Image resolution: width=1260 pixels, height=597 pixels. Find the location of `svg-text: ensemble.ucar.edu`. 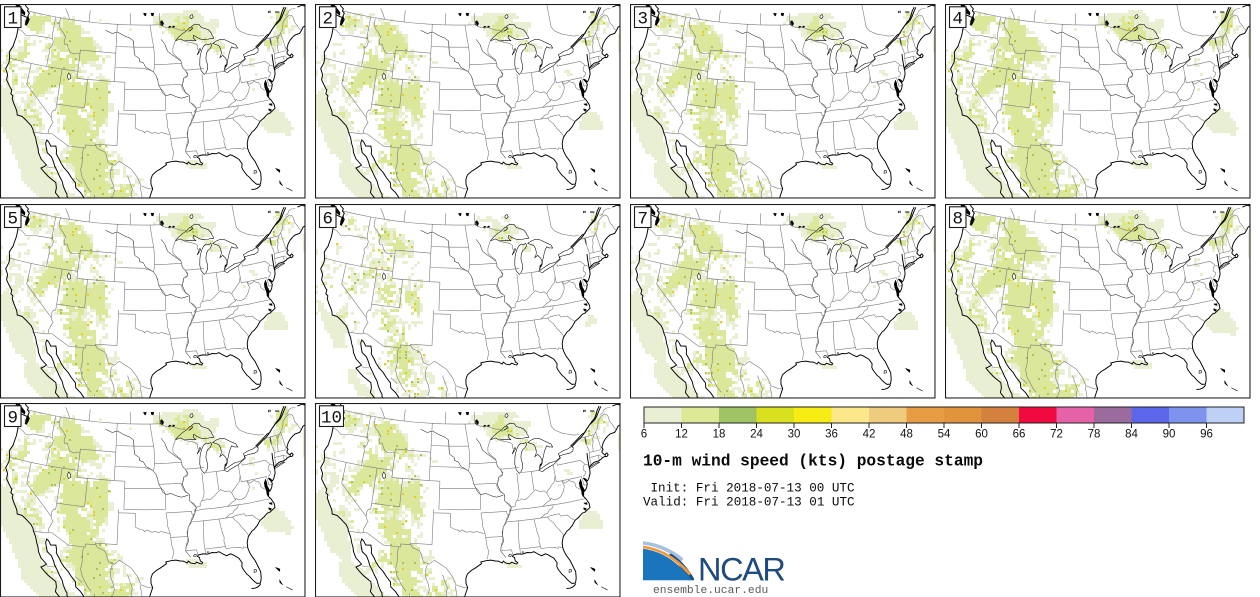

svg-text: ensemble.ucar.edu is located at coordinates (710, 591).